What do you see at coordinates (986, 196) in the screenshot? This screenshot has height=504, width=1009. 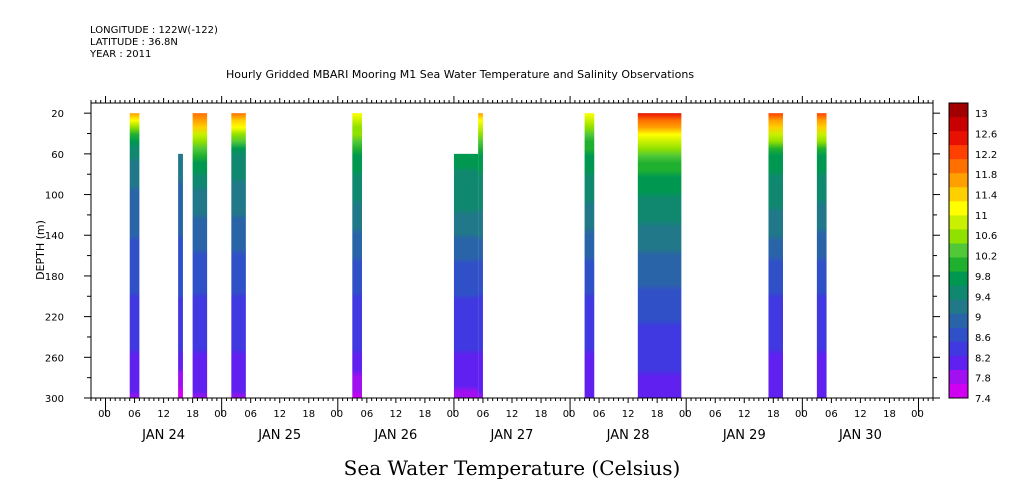 I see `colorbar-label: 11.4` at bounding box center [986, 196].